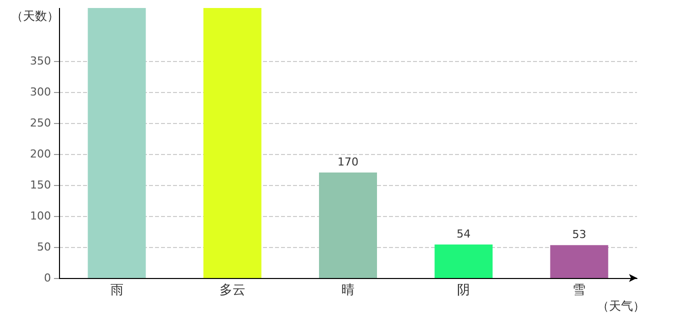  Describe the element at coordinates (40, 123) in the screenshot. I see `y-tick-label: 250` at that location.